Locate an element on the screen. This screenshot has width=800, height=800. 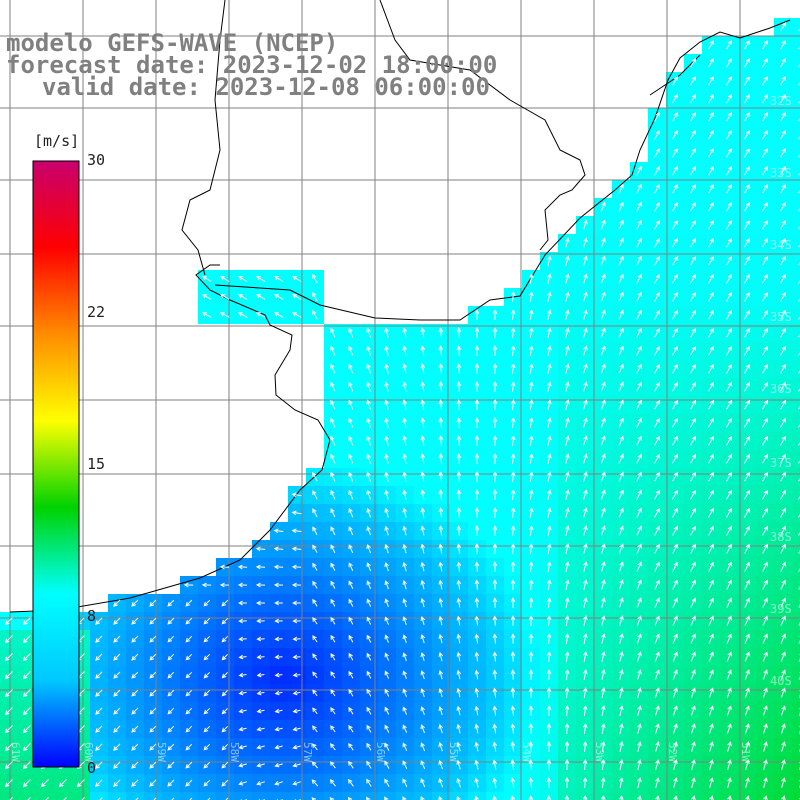
model-title: modelo GEFS-WAVE (NCEP) is located at coordinates (172, 43).